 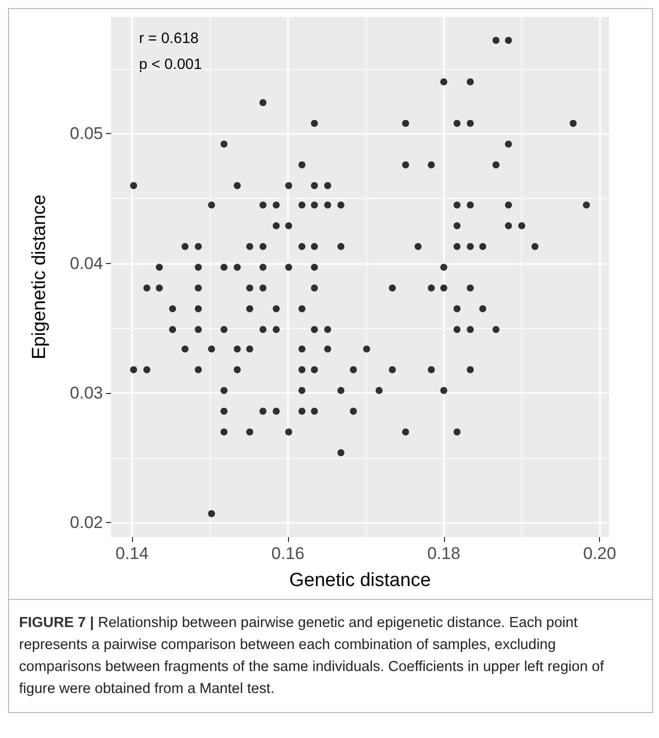 What do you see at coordinates (86, 522) in the screenshot?
I see `y-tick-label: 0.02` at bounding box center [86, 522].